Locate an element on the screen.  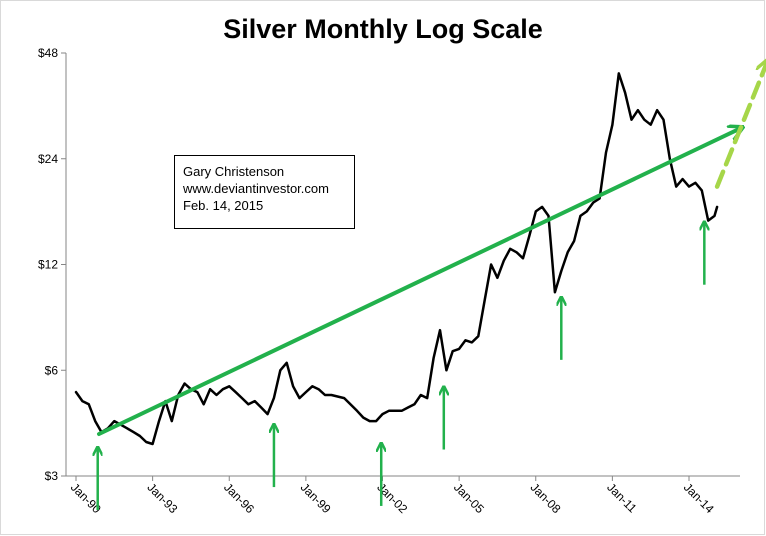
x-tick-label: Jan-96 is located at coordinates (239, 498).